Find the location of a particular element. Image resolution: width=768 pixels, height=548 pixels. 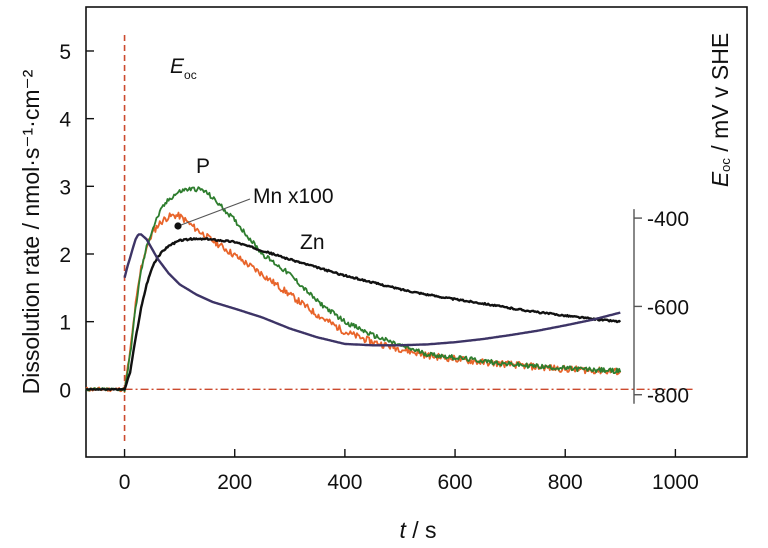

series-label-p: P is located at coordinates (203, 166).